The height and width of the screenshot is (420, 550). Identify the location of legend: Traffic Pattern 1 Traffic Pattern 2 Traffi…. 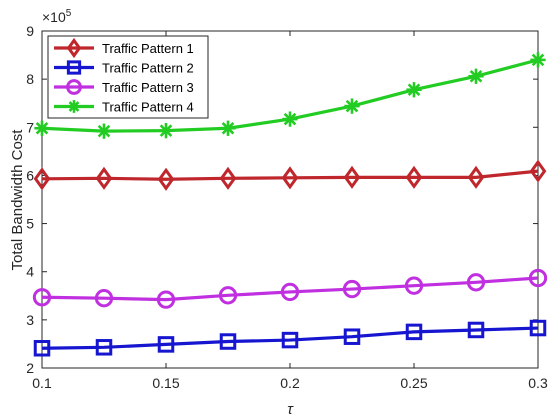
(128, 77).